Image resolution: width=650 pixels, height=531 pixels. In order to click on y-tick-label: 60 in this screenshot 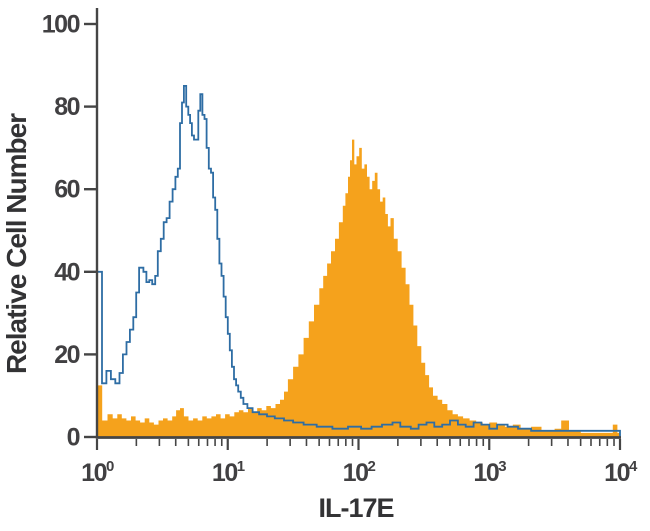, I will do `click(66, 190)`.